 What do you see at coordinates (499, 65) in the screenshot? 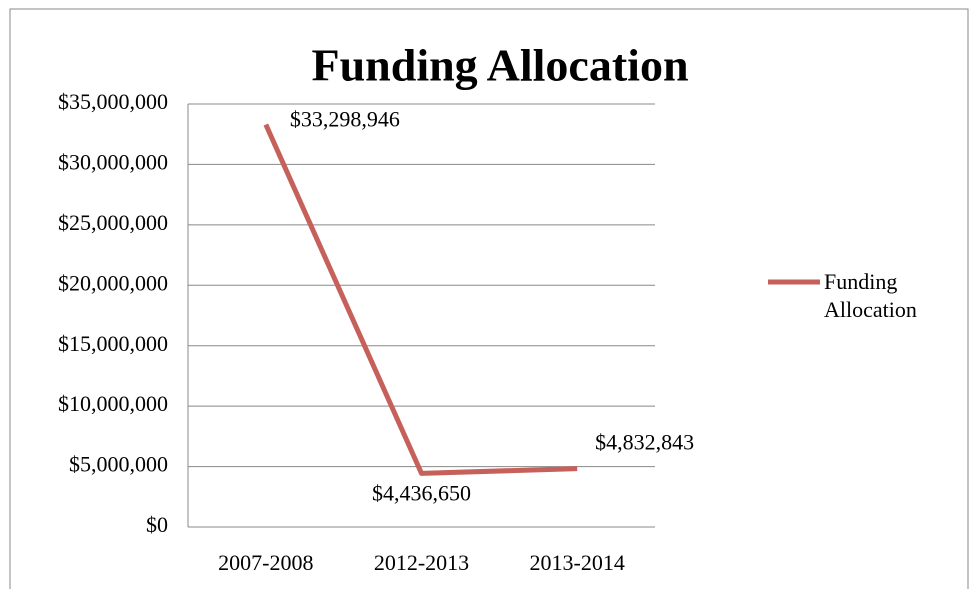
I see `chart-title: Funding Allocation` at bounding box center [499, 65].